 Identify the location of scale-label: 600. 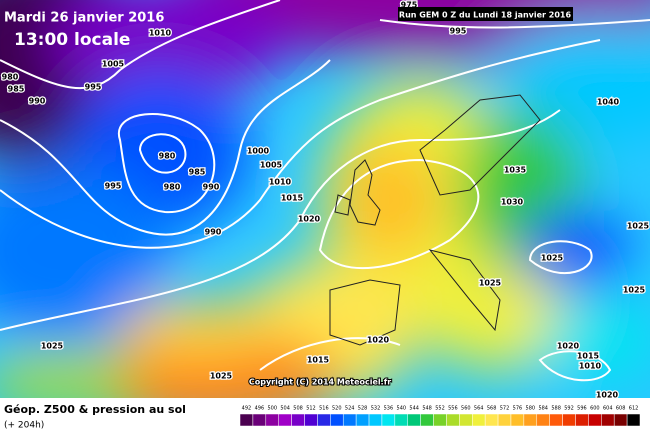
(595, 409).